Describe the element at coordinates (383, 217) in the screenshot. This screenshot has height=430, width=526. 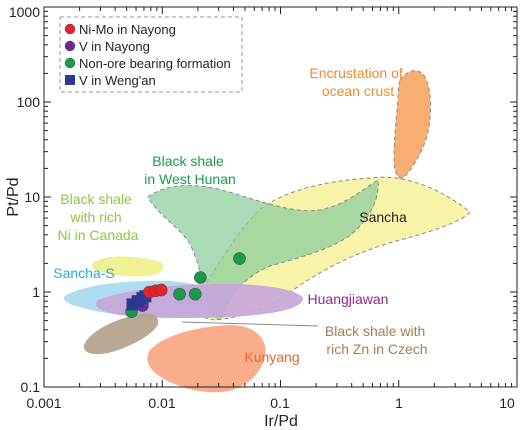
I see `label-sancha: Sancha` at that location.